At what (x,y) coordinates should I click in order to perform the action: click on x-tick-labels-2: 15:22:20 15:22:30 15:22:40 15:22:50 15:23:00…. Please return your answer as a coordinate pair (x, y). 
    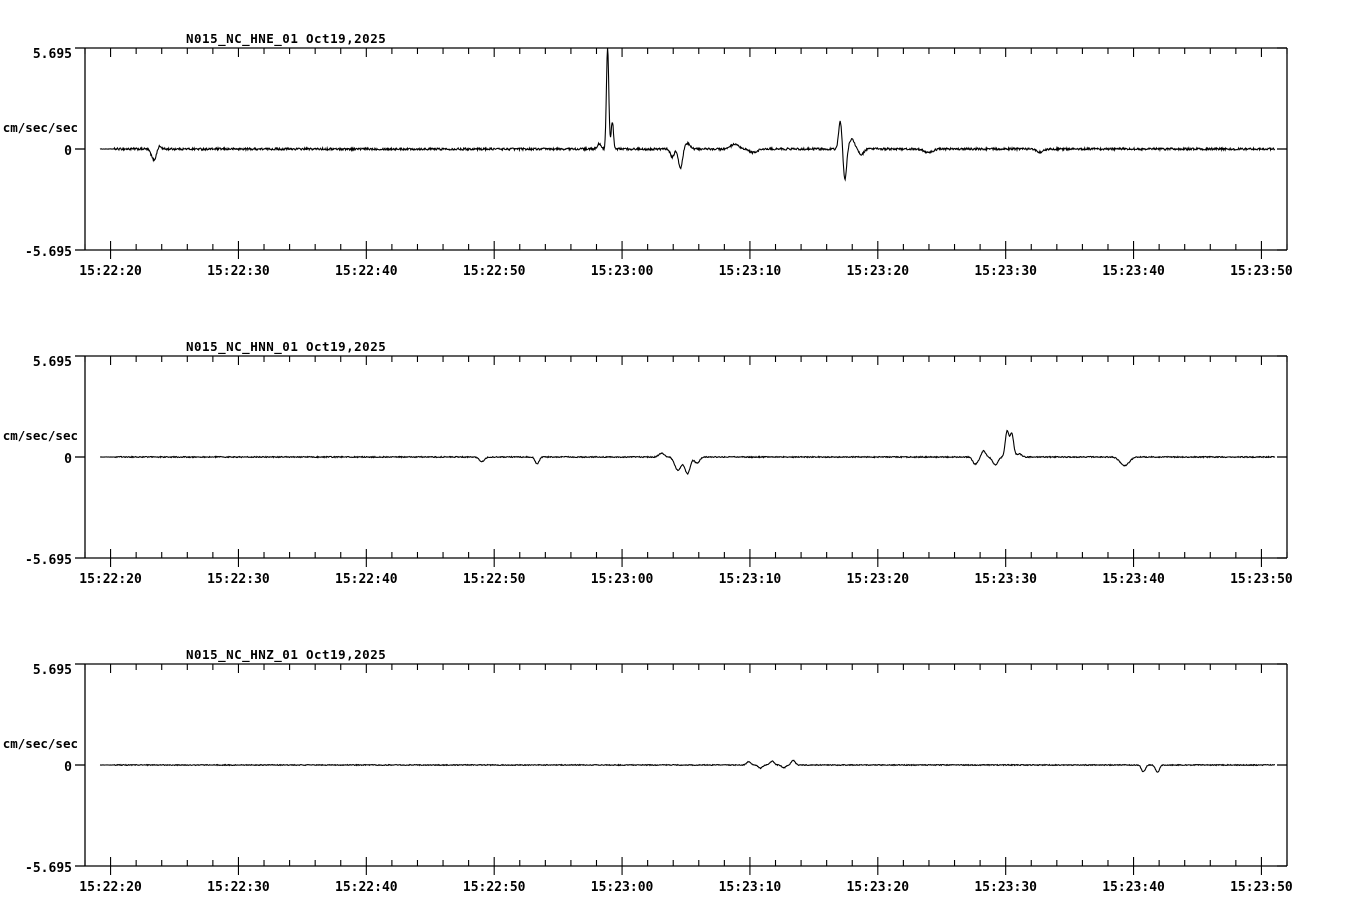
    Looking at the image, I should click on (686, 887).